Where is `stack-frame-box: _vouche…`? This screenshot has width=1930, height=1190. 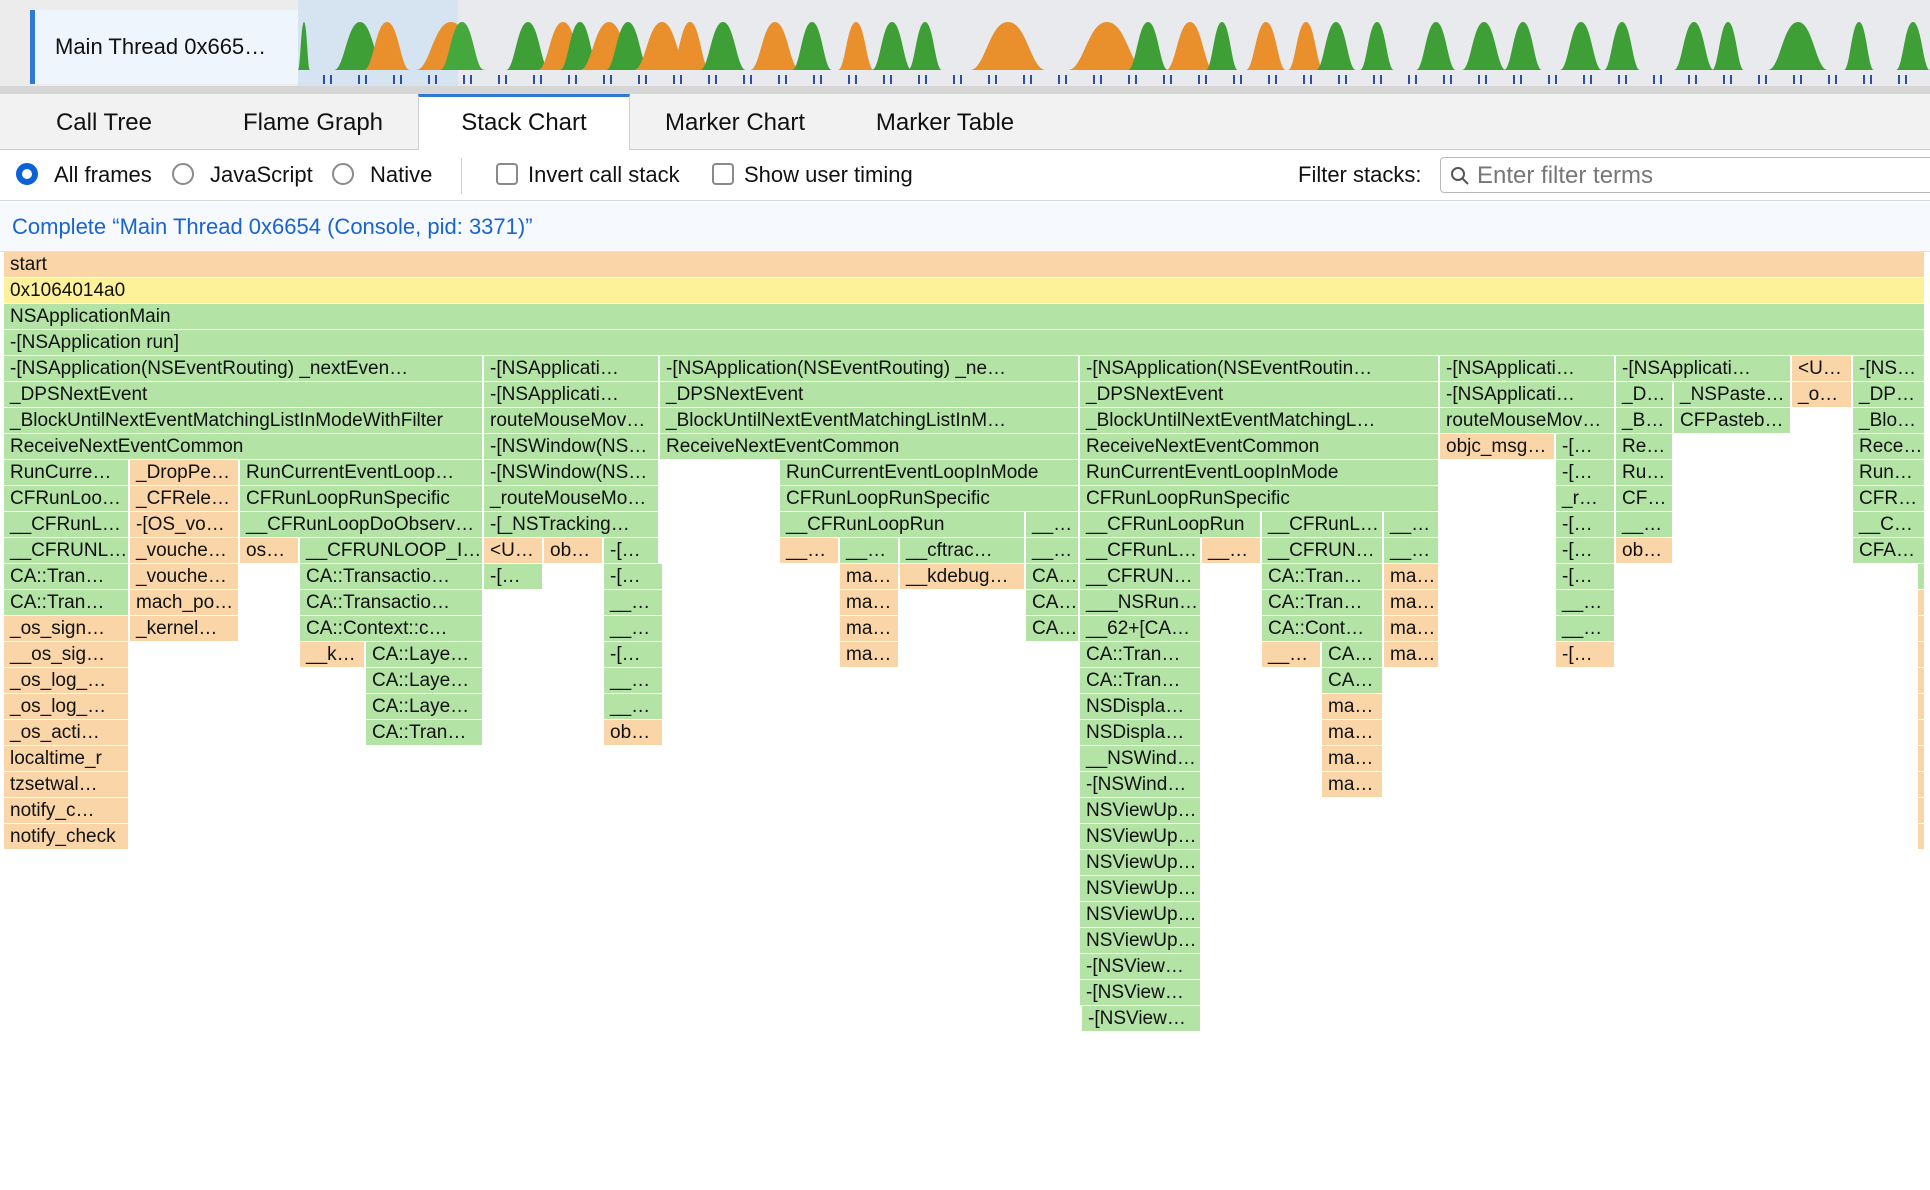 stack-frame-box: _vouche… is located at coordinates (185, 576).